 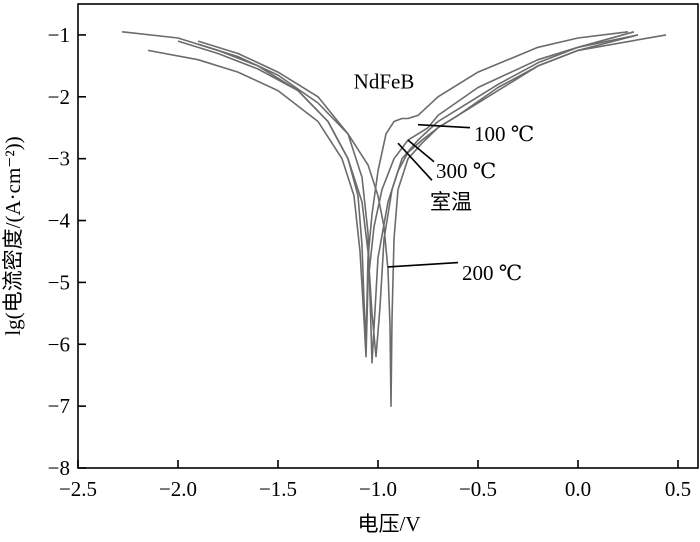 What do you see at coordinates (59, 159) in the screenshot?
I see `y-tick-label: −3` at bounding box center [59, 159].